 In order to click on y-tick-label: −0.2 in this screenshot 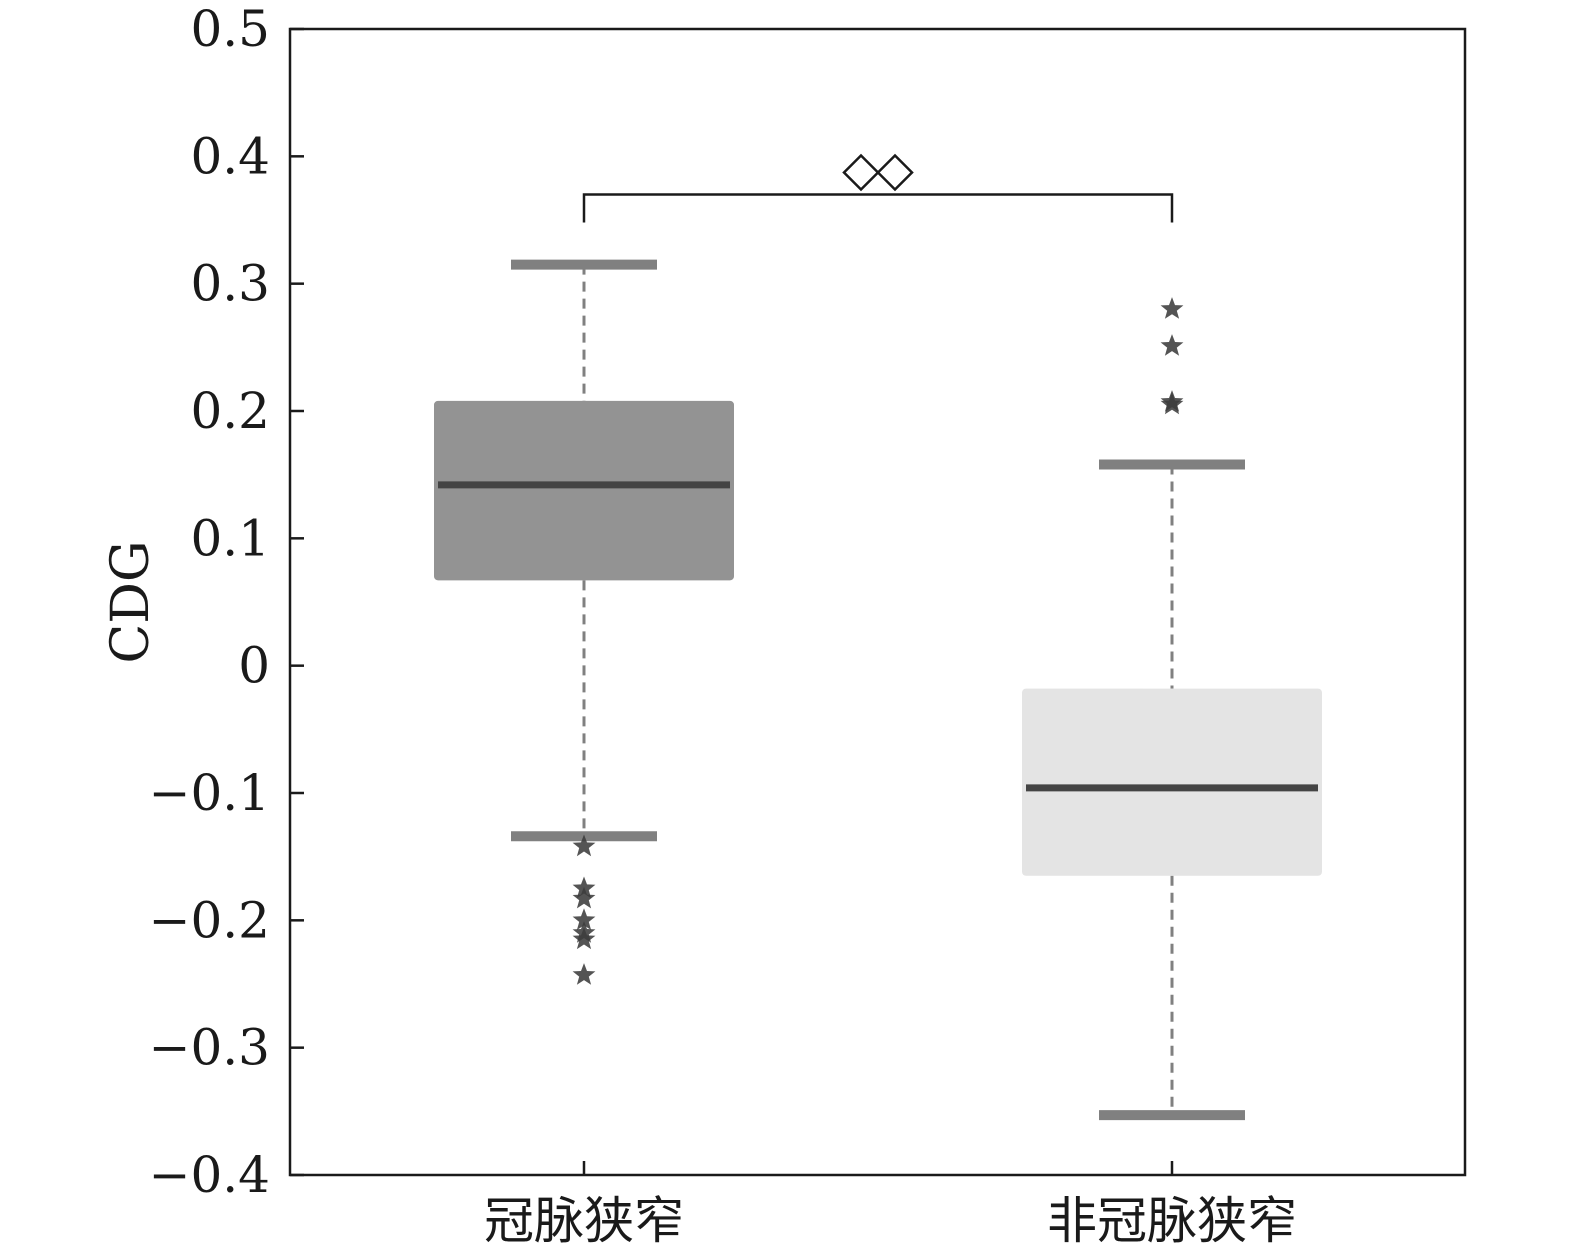, I will do `click(209, 920)`.